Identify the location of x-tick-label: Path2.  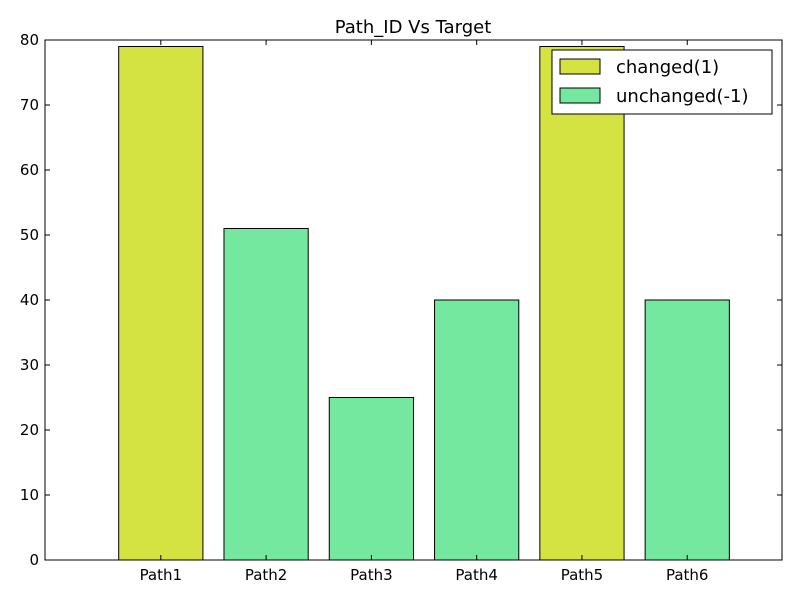
(266, 575).